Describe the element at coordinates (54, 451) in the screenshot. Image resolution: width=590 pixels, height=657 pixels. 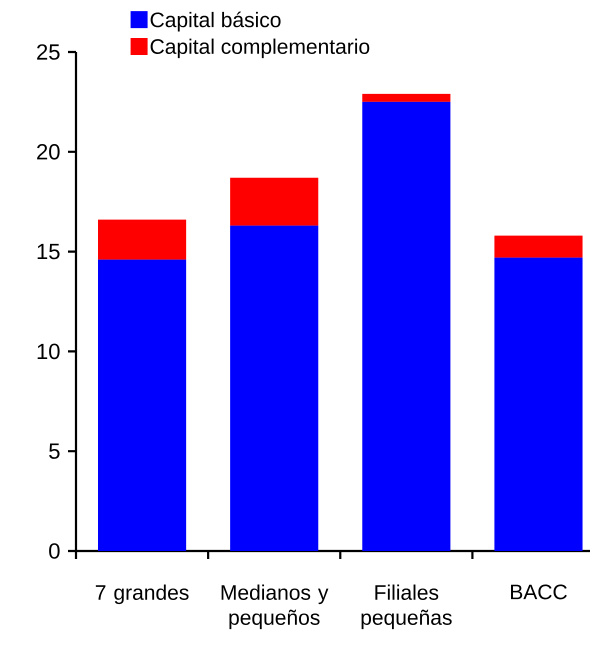
I see `y-tick-label: 5` at that location.